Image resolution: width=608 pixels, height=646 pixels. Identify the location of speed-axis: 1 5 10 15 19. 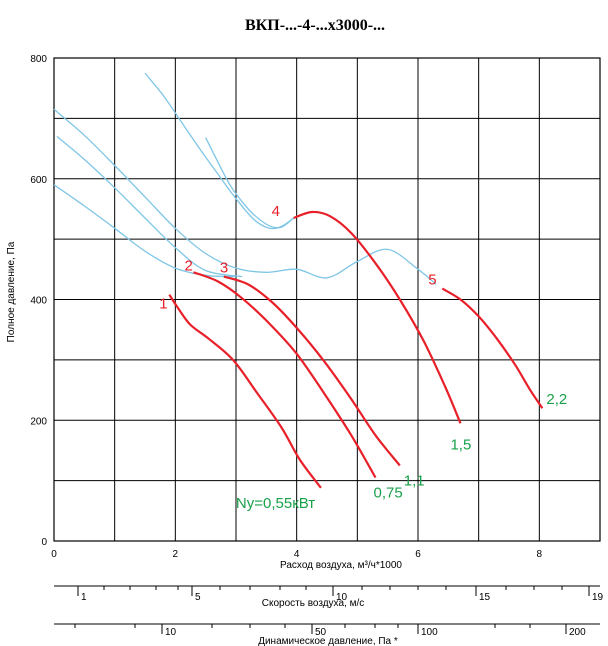
(329, 594).